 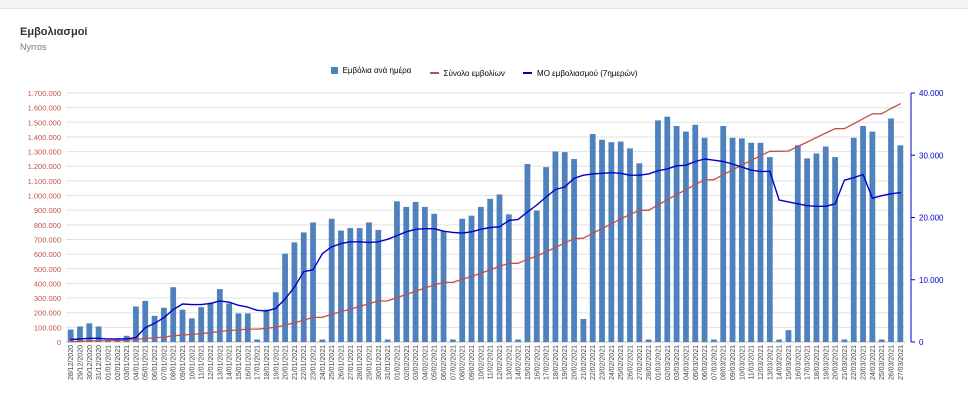 What do you see at coordinates (826, 362) in the screenshot?
I see `x-axis-tick-label: 19/03/2021` at bounding box center [826, 362].